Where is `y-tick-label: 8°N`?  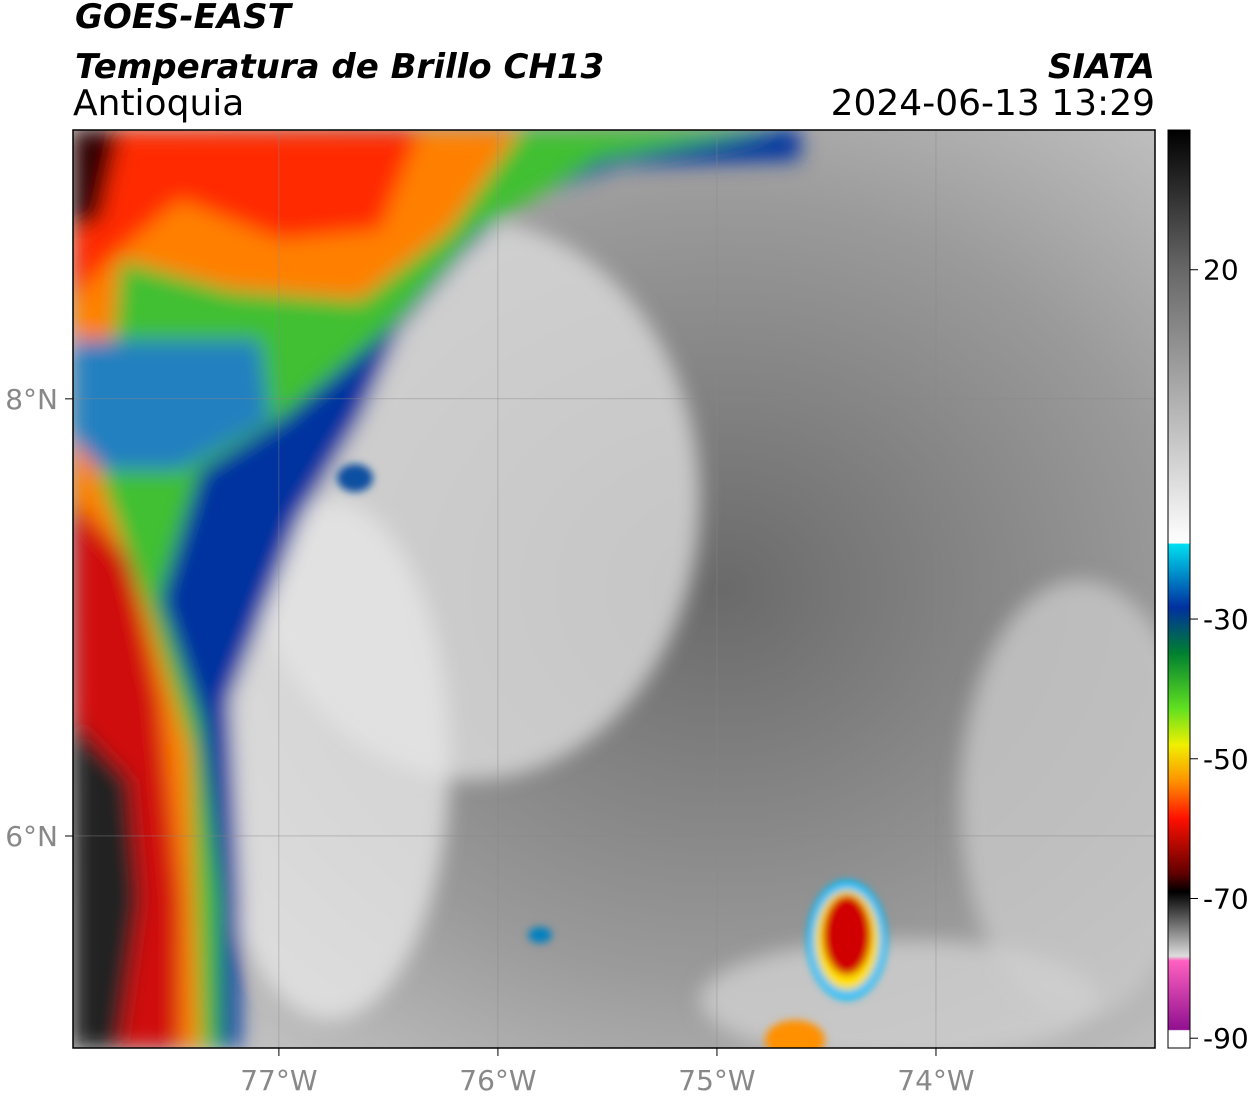 y-tick-label: 8°N is located at coordinates (31, 399).